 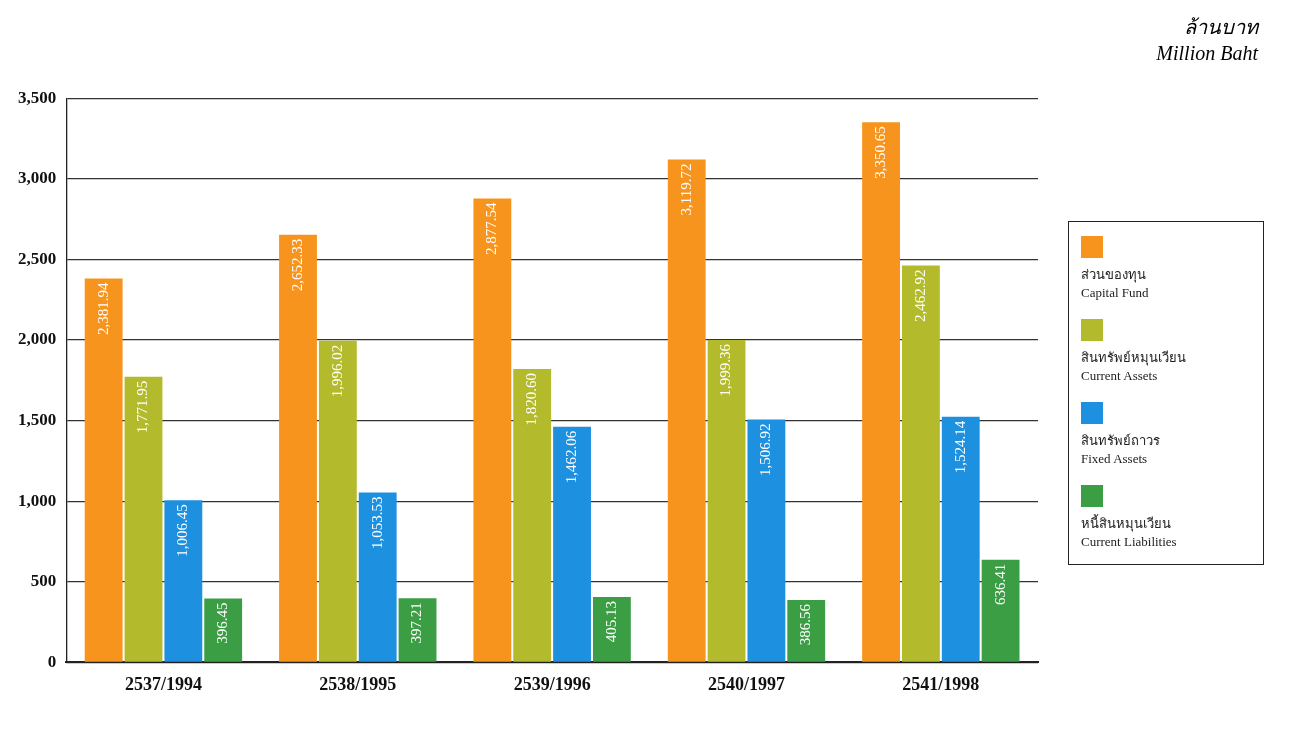 I want to click on data-label: 1,996.02, so click(x=336, y=371).